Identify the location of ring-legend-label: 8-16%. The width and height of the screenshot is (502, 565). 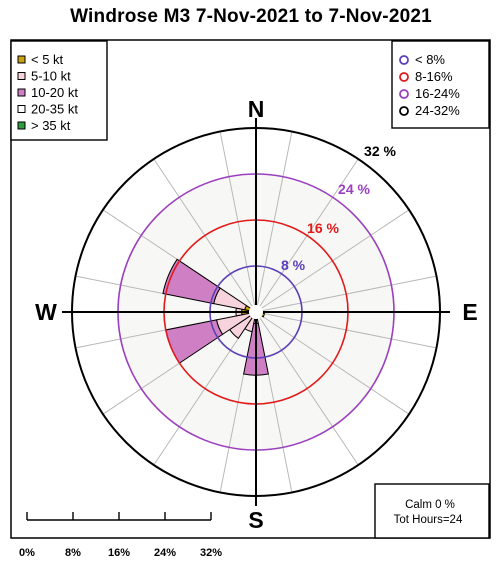
(434, 76).